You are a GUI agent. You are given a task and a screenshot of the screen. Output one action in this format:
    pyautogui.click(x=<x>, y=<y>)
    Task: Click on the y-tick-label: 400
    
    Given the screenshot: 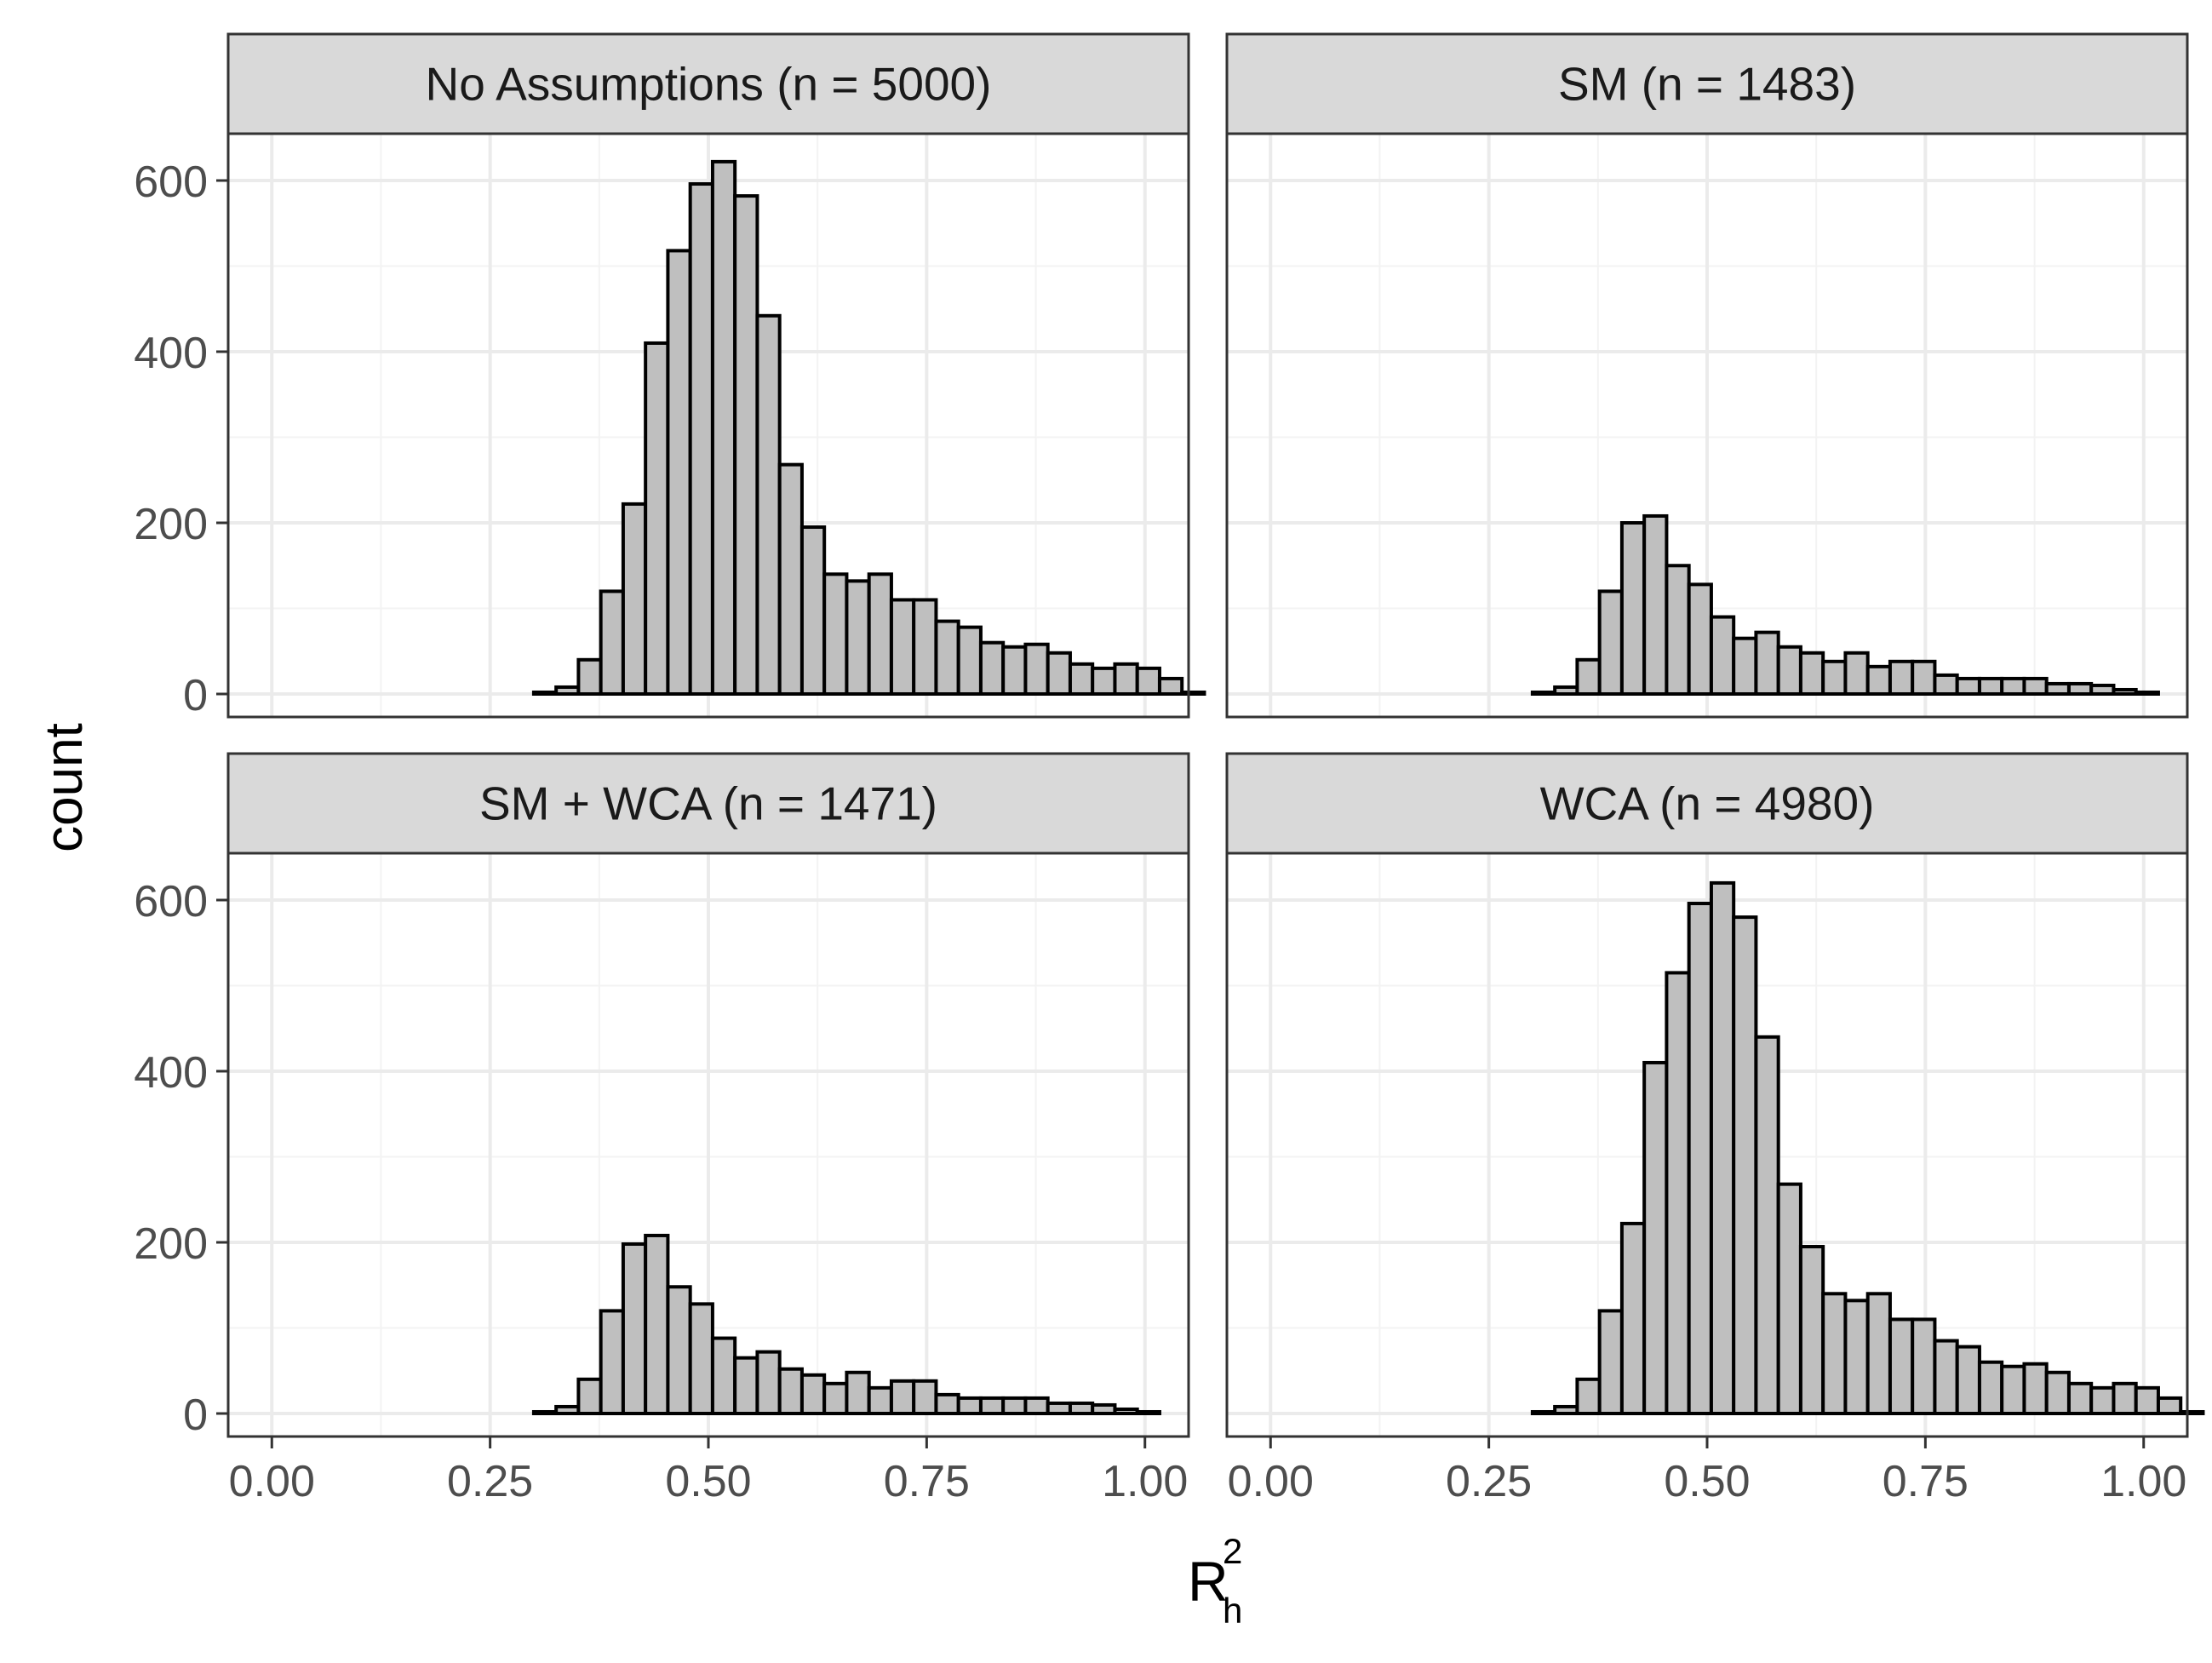 What is the action you would take?
    pyautogui.click(x=171, y=1073)
    